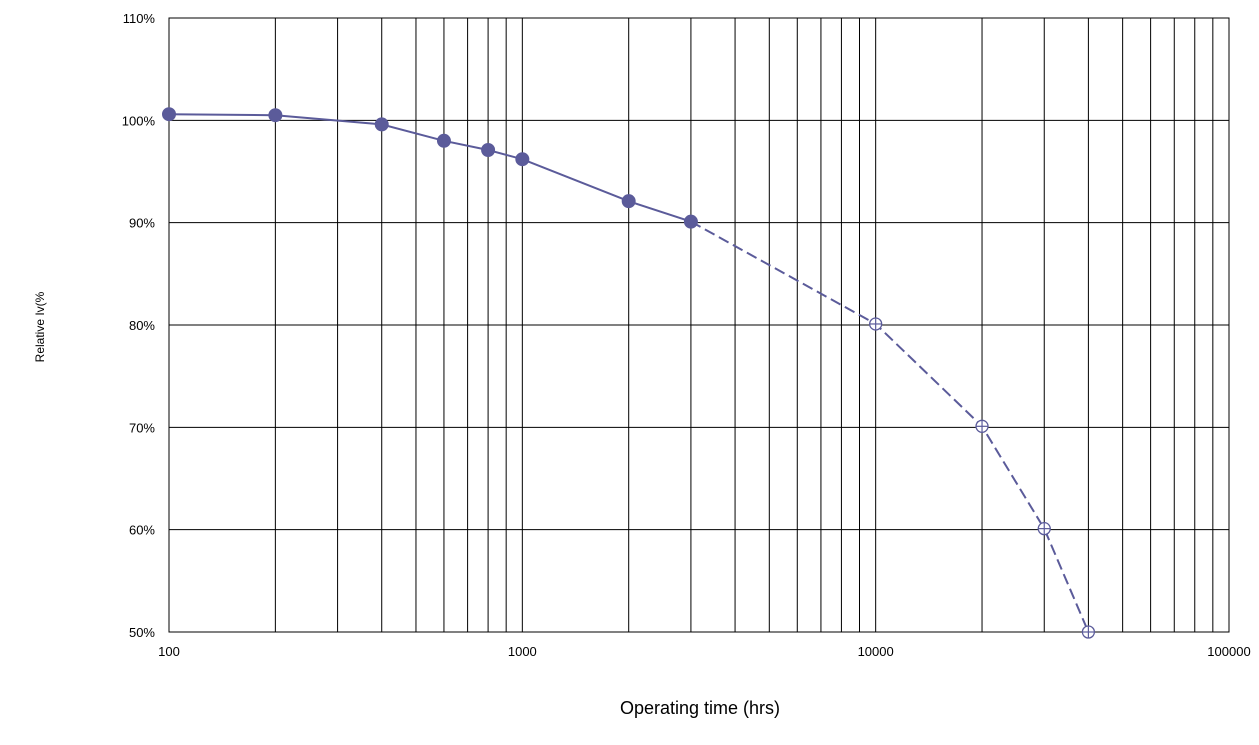 This screenshot has height=745, width=1259. I want to click on y-tick-label: 90%, so click(142, 223).